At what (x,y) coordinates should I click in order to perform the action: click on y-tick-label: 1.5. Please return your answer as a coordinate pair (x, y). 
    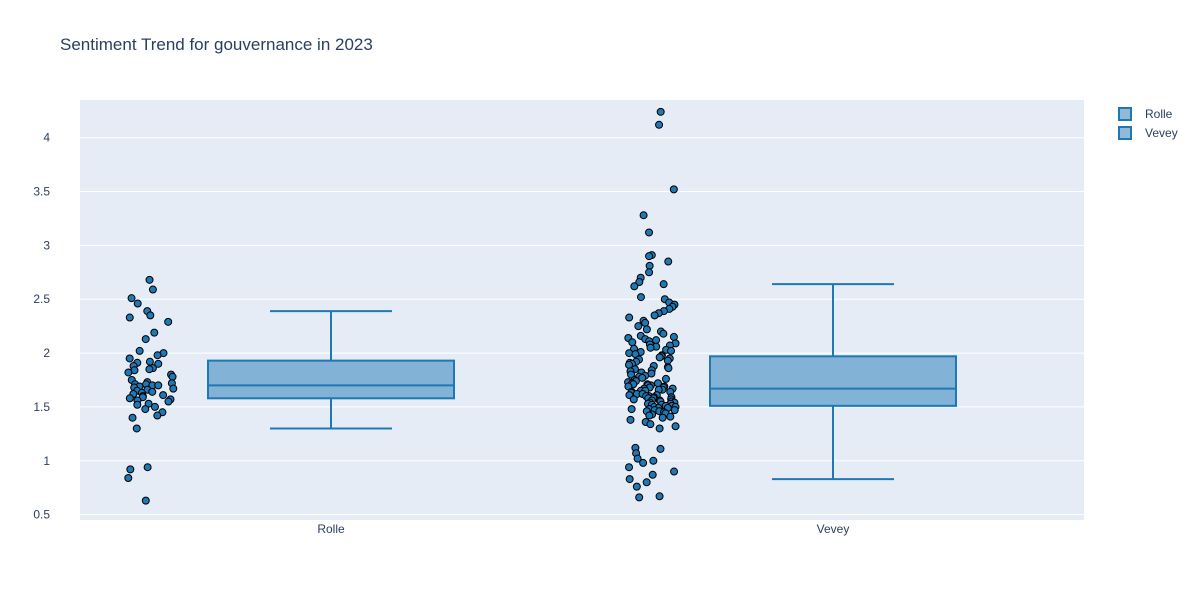
    Looking at the image, I should click on (41, 407).